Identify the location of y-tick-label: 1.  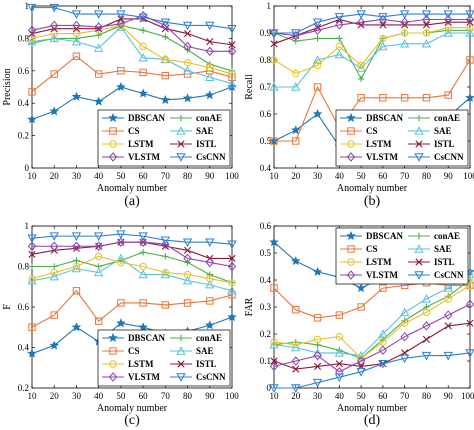
(27, 6).